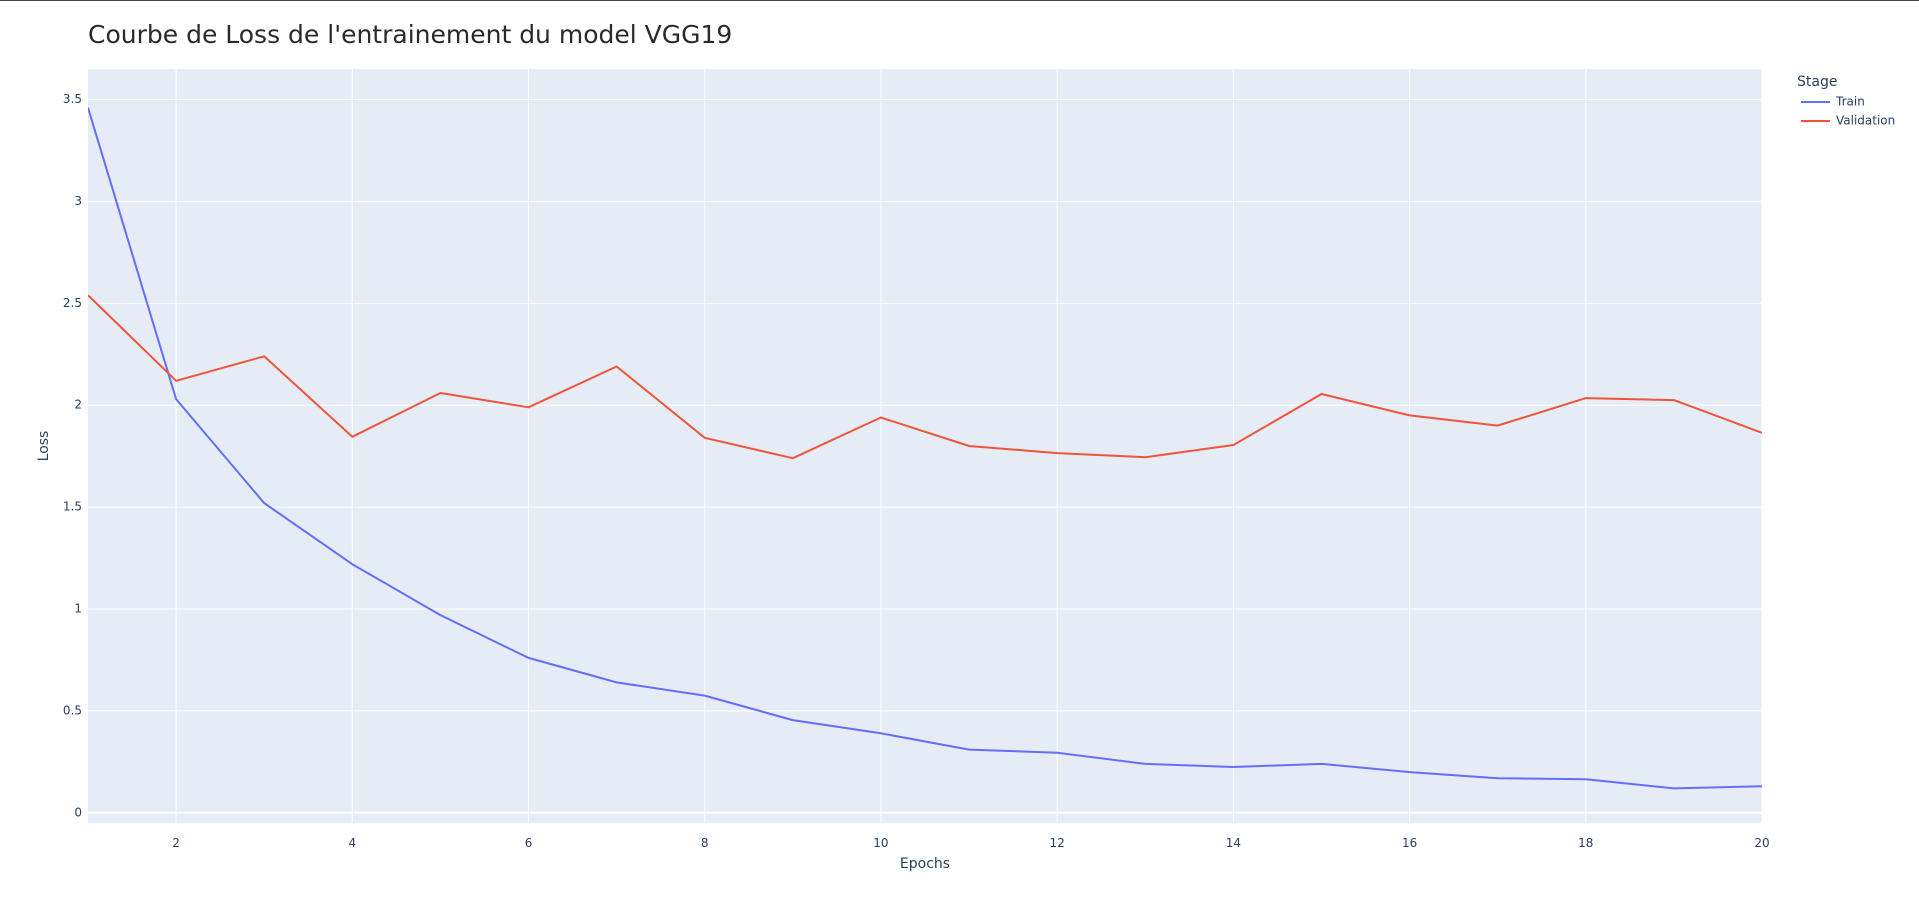 The image size is (1919, 908). Describe the element at coordinates (176, 843) in the screenshot. I see `x-tick-label: 2` at that location.